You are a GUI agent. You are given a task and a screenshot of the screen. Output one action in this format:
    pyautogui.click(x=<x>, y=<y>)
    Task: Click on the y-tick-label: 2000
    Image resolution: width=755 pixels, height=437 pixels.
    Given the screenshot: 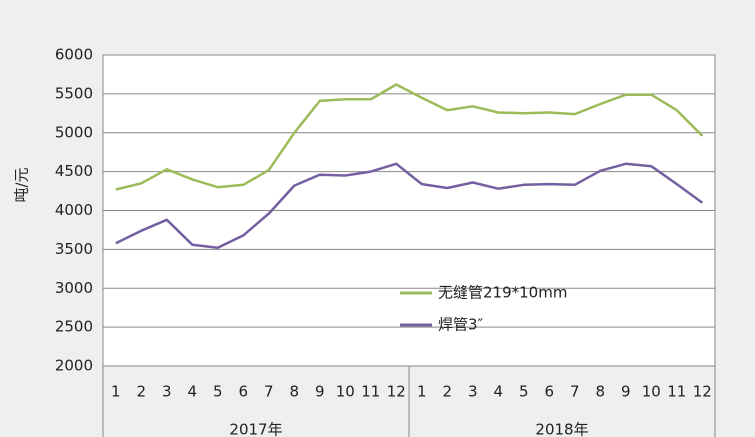 What is the action you would take?
    pyautogui.click(x=74, y=366)
    